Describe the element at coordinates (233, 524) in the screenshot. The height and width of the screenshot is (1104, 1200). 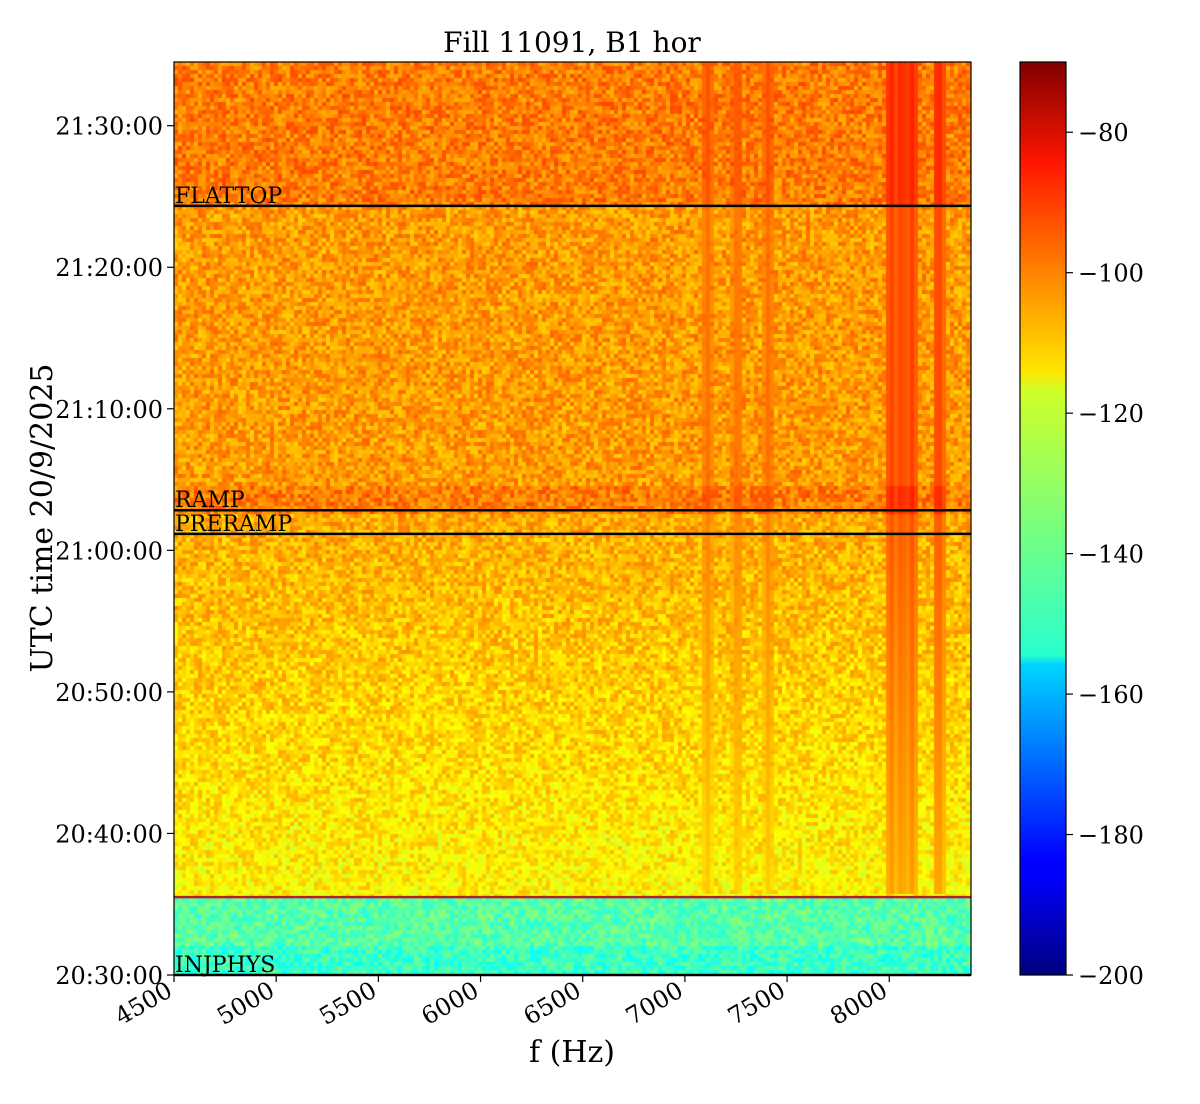
I see `marker-label: PRERAMP` at that location.